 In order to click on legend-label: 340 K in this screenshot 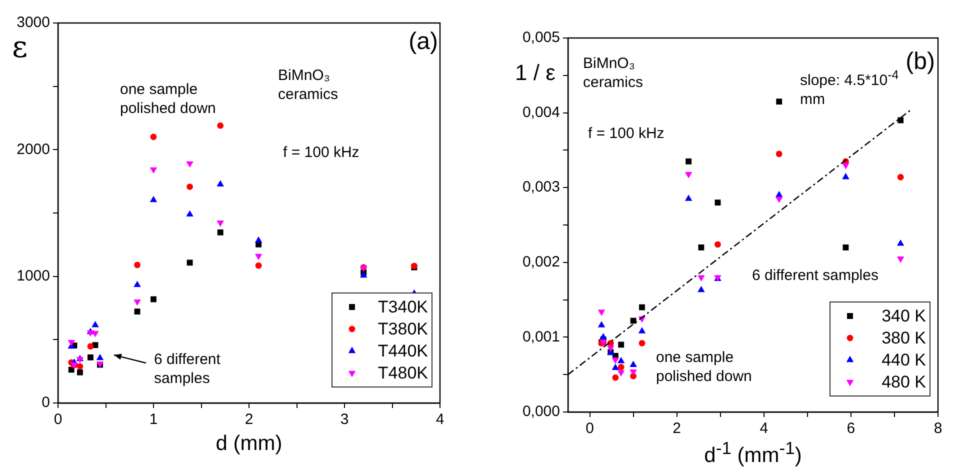, I will do `click(904, 316)`.